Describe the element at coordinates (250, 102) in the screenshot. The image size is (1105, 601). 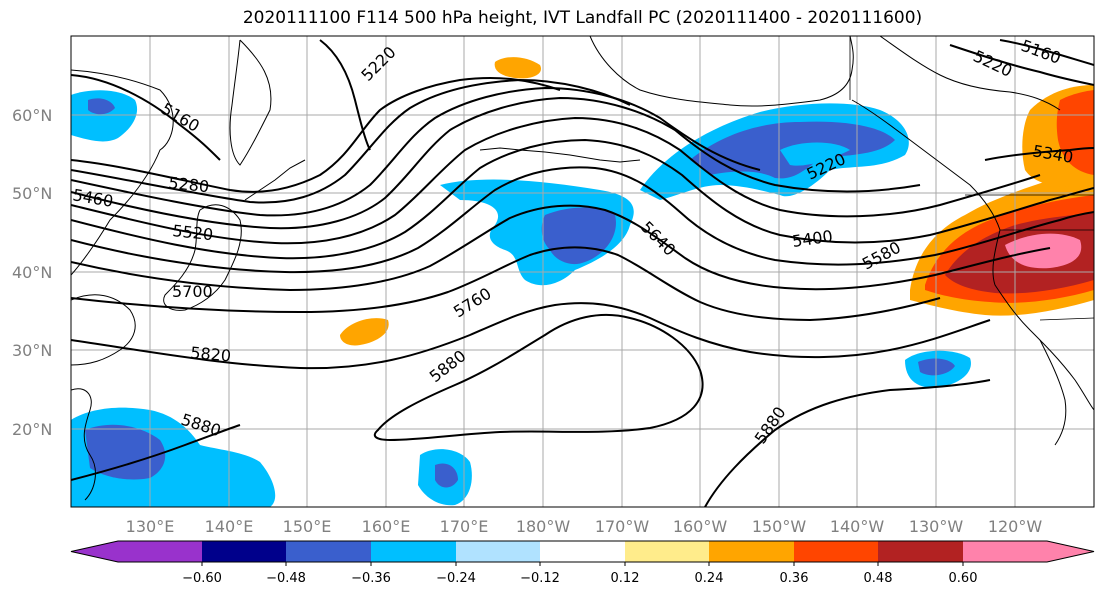
I see `coast-kamchatka` at that location.